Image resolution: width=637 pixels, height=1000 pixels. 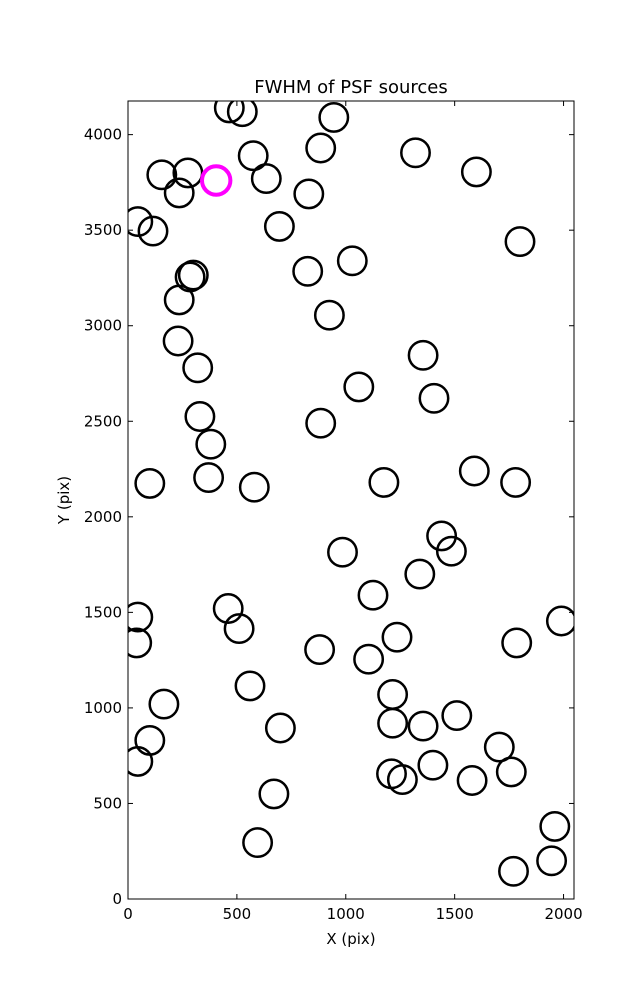 What do you see at coordinates (103, 421) in the screenshot?
I see `y-tick-label: 2500` at bounding box center [103, 421].